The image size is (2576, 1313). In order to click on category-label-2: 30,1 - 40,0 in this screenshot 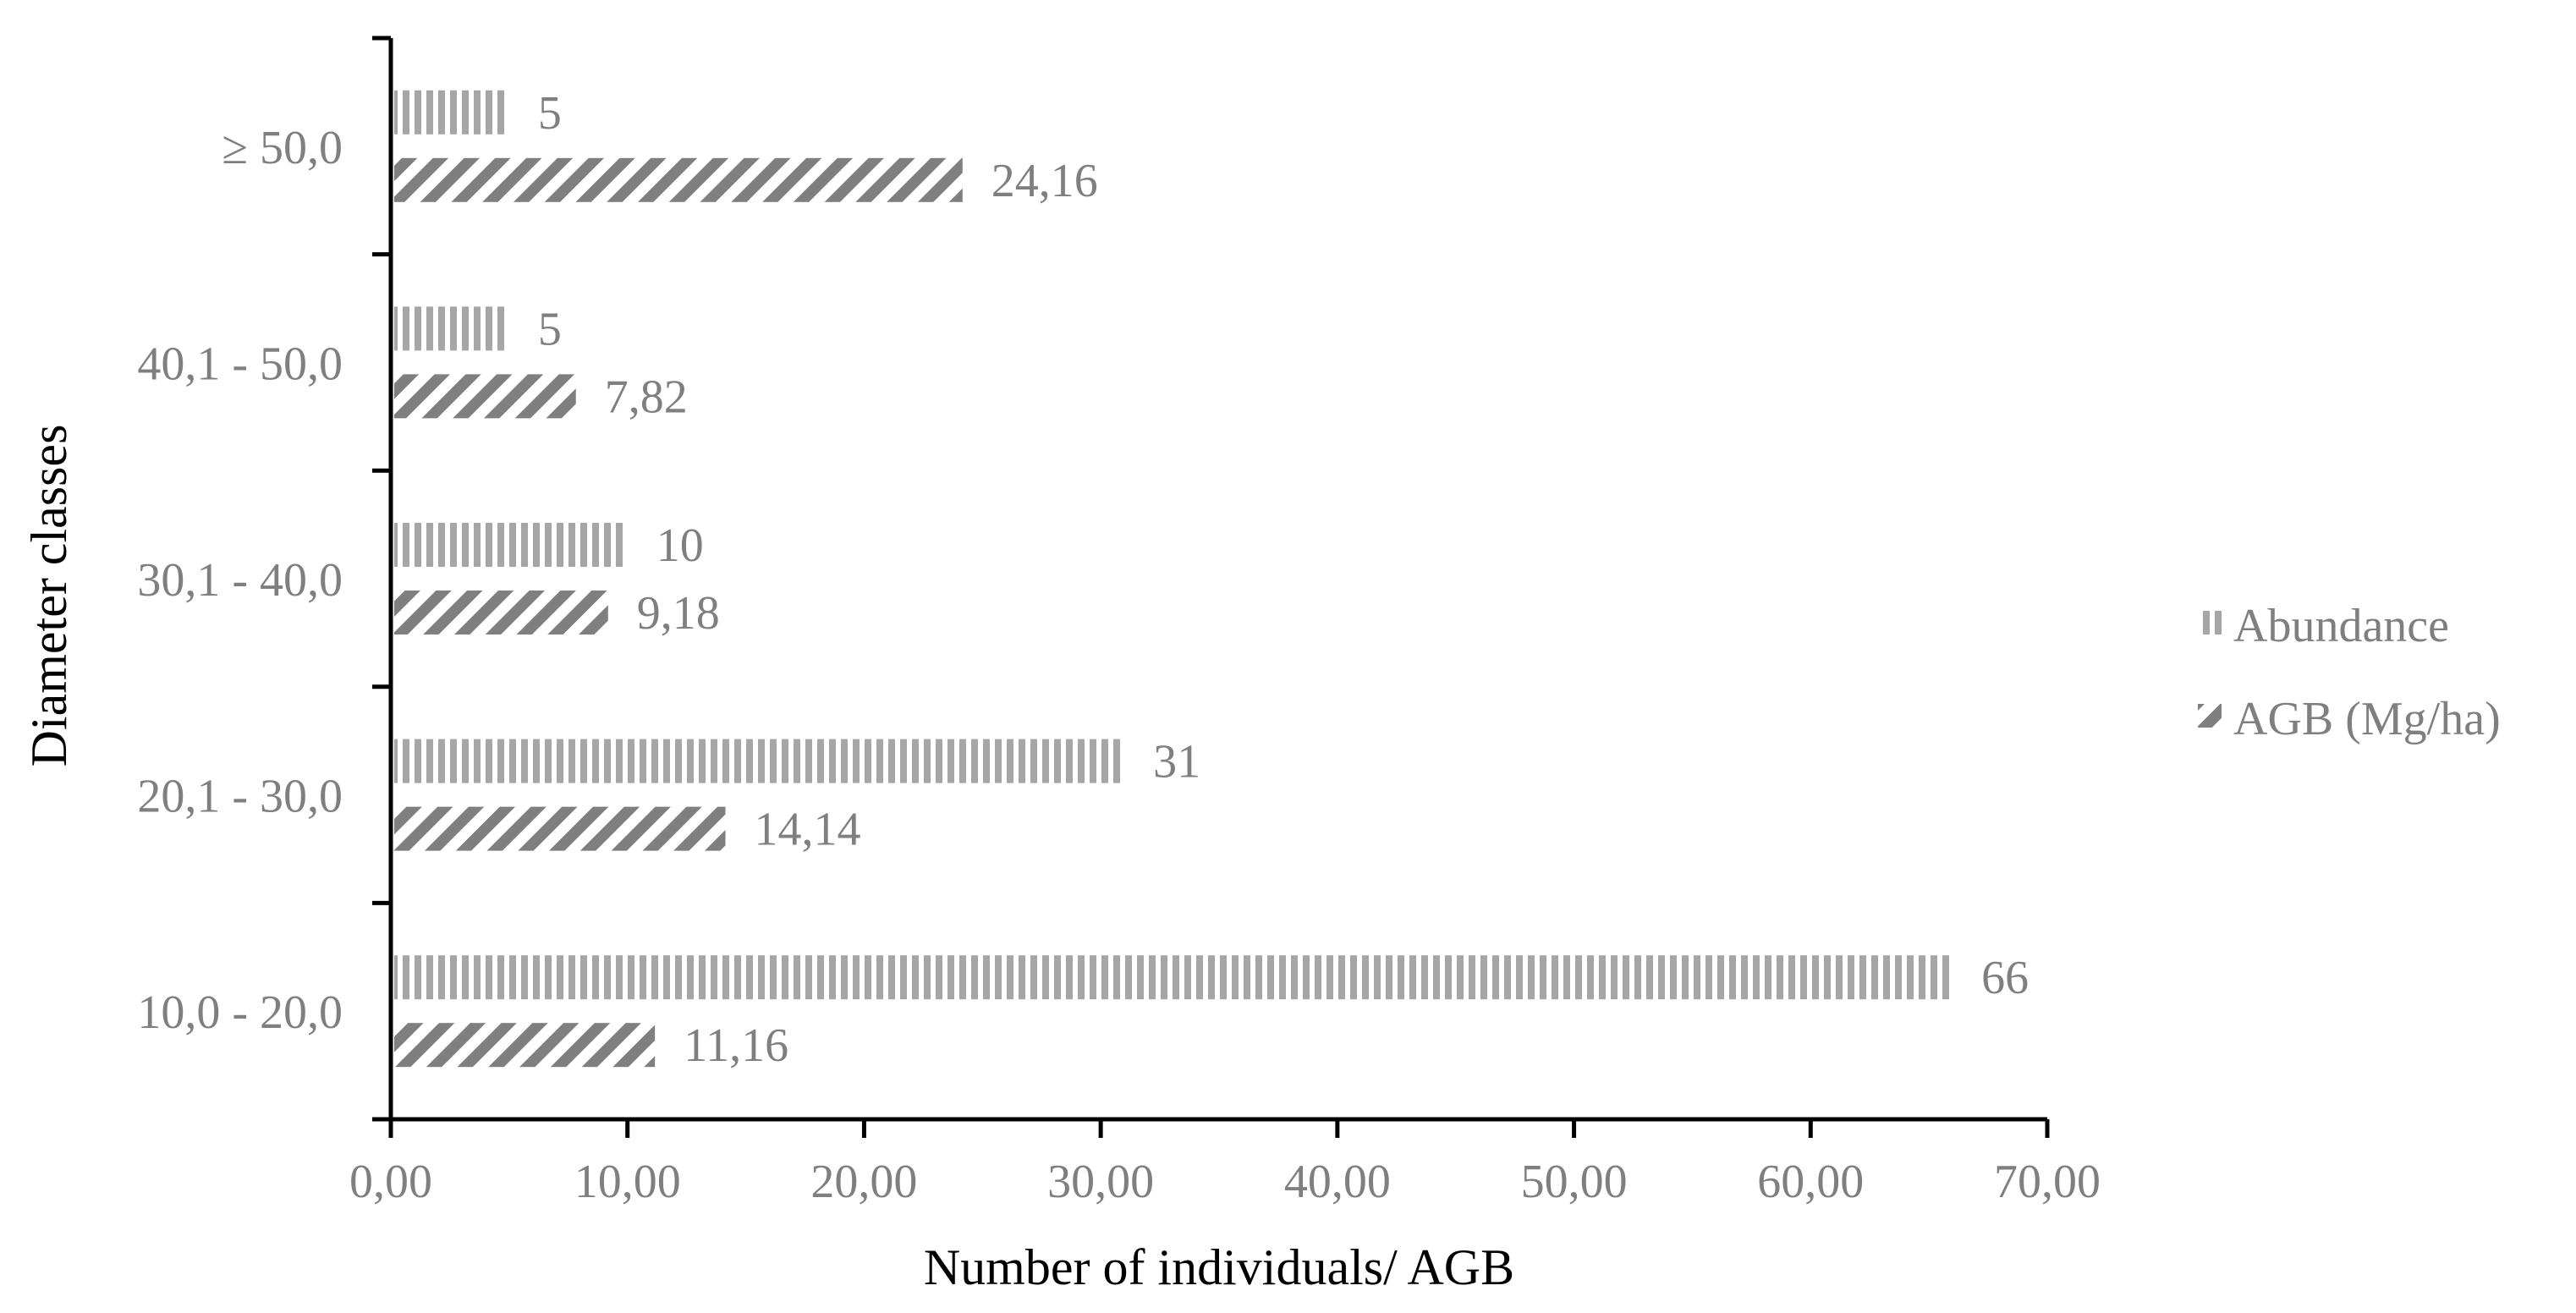, I will do `click(240, 580)`.